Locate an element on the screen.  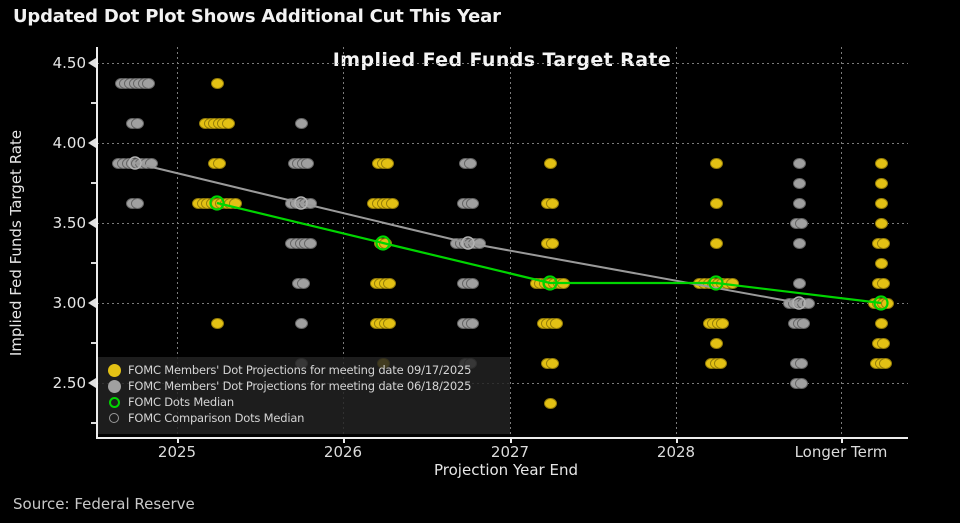
x-tick-label: Longer Term is located at coordinates (841, 452).